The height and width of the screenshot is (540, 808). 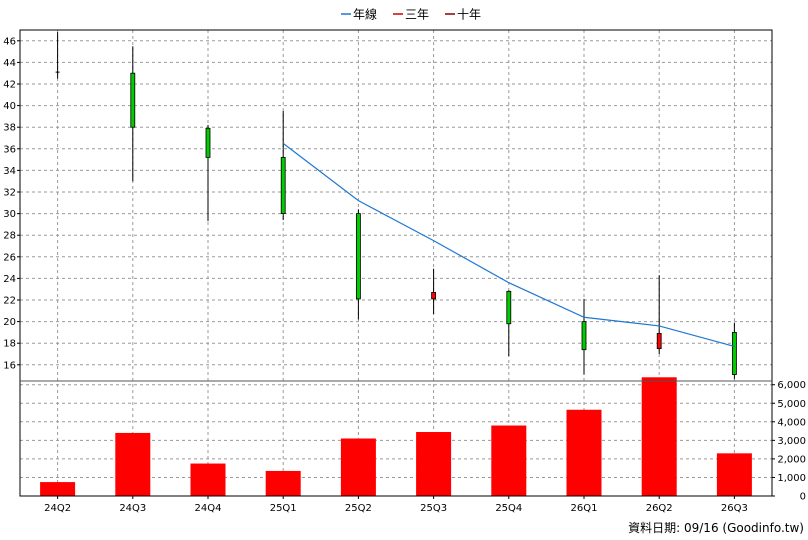 I want to click on legend-label: 三年, so click(x=417, y=15).